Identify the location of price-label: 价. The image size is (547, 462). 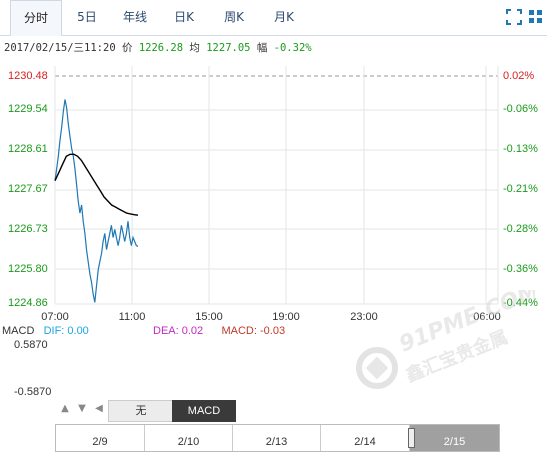
(127, 48).